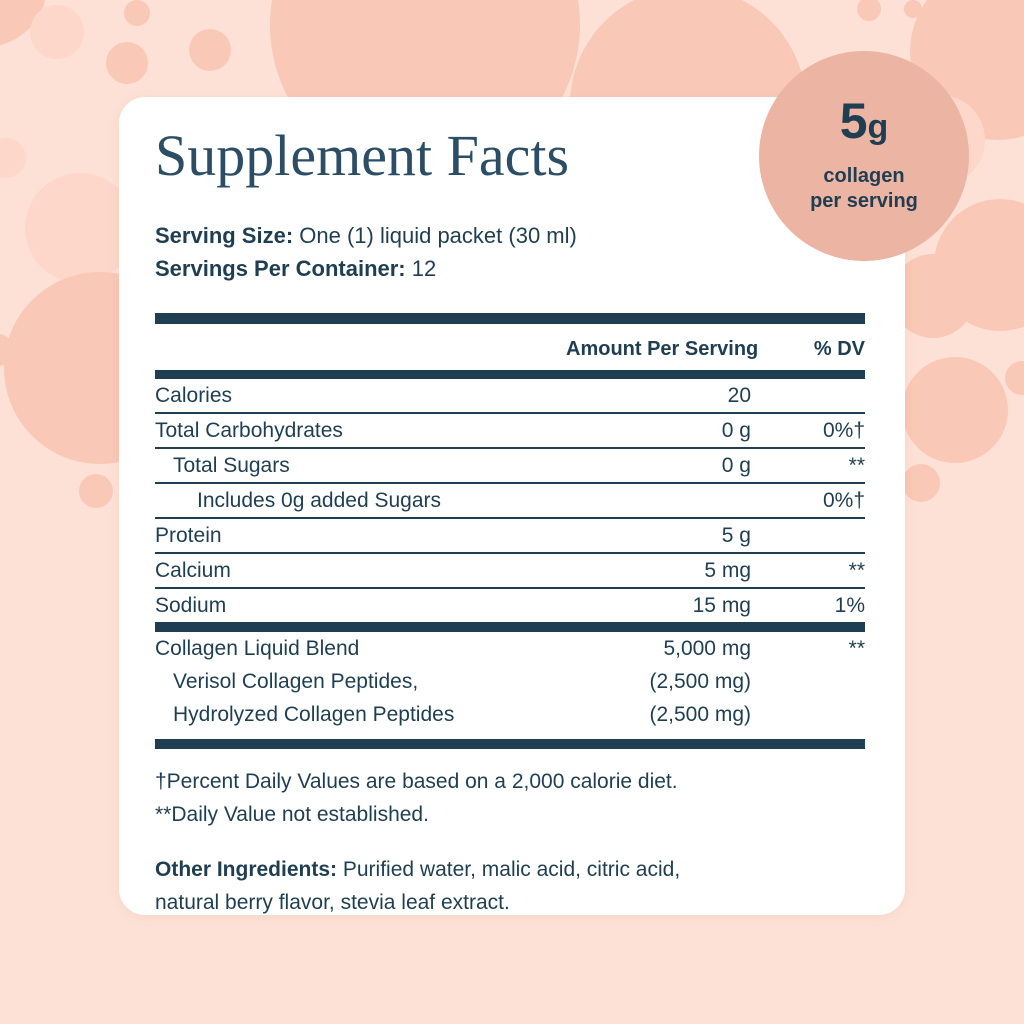 The image size is (1024, 1024). I want to click on nutrient-name: Calcium, so click(193, 570).